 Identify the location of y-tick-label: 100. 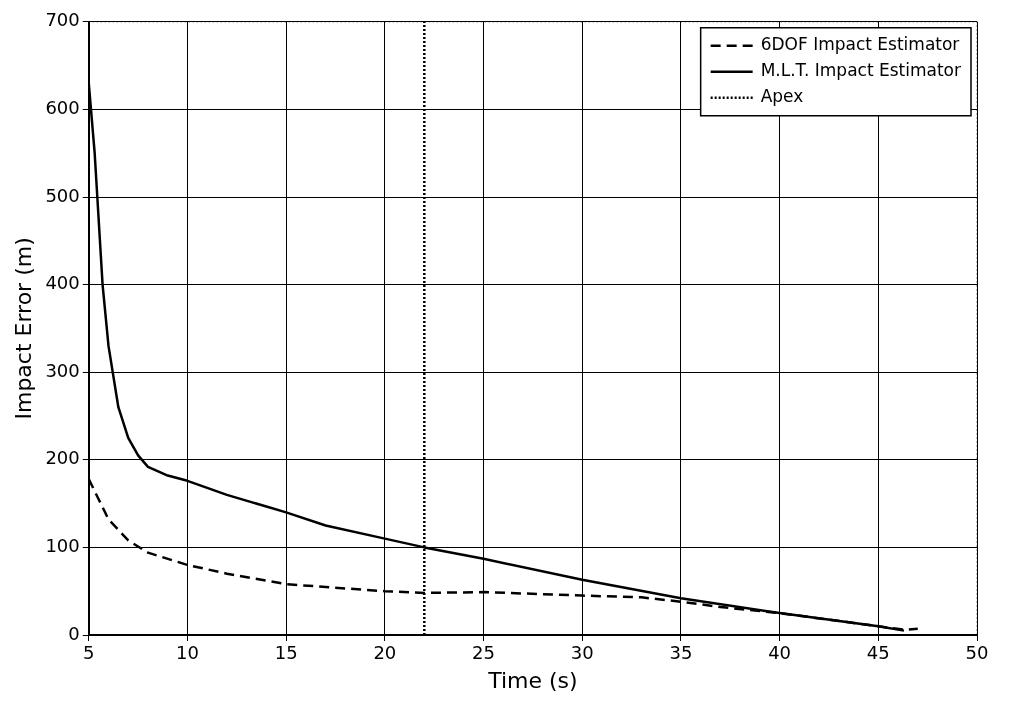
(62, 546).